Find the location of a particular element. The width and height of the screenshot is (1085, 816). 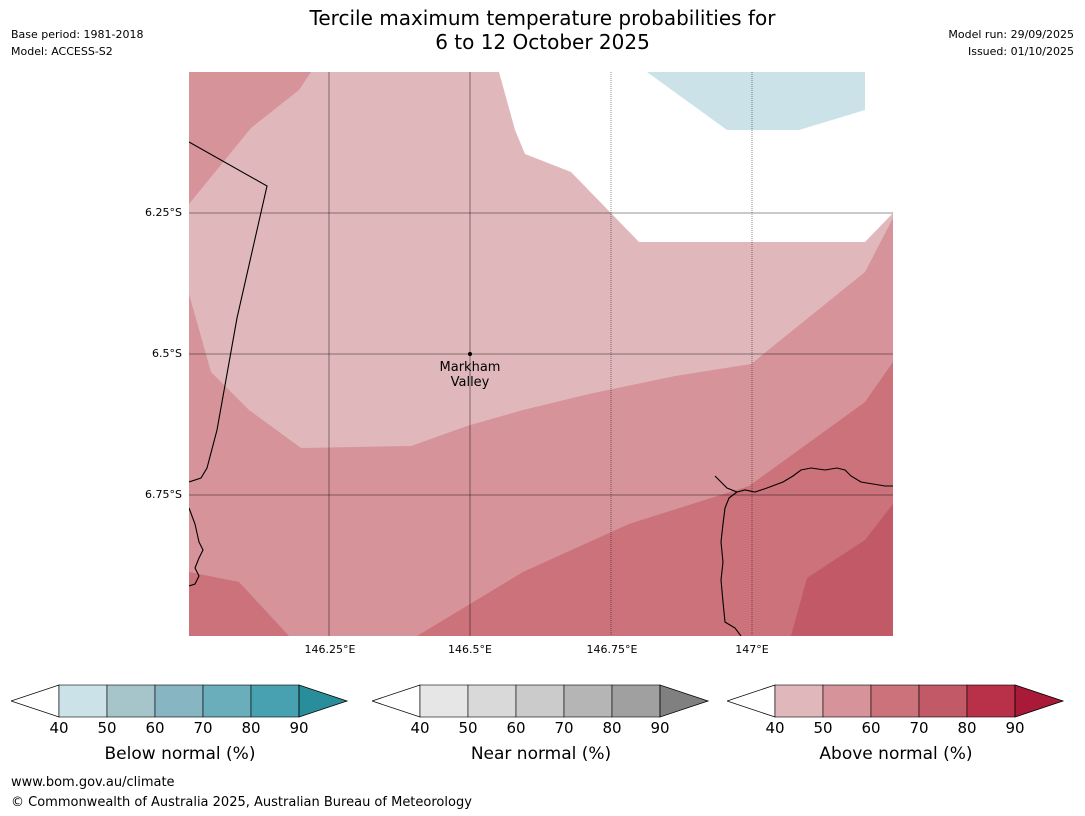

colorbar-title: Below normal (%) is located at coordinates (180, 754).